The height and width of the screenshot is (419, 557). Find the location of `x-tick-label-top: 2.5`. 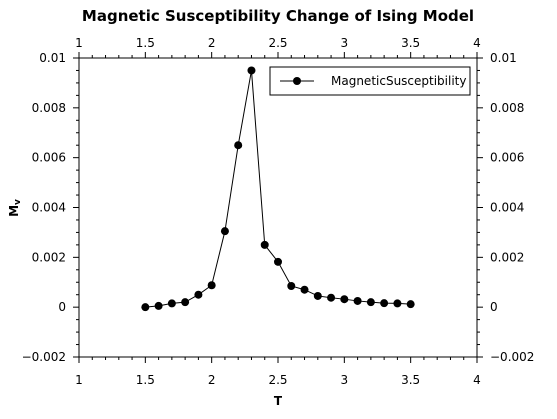

x-tick-label-top: 2.5 is located at coordinates (277, 43).